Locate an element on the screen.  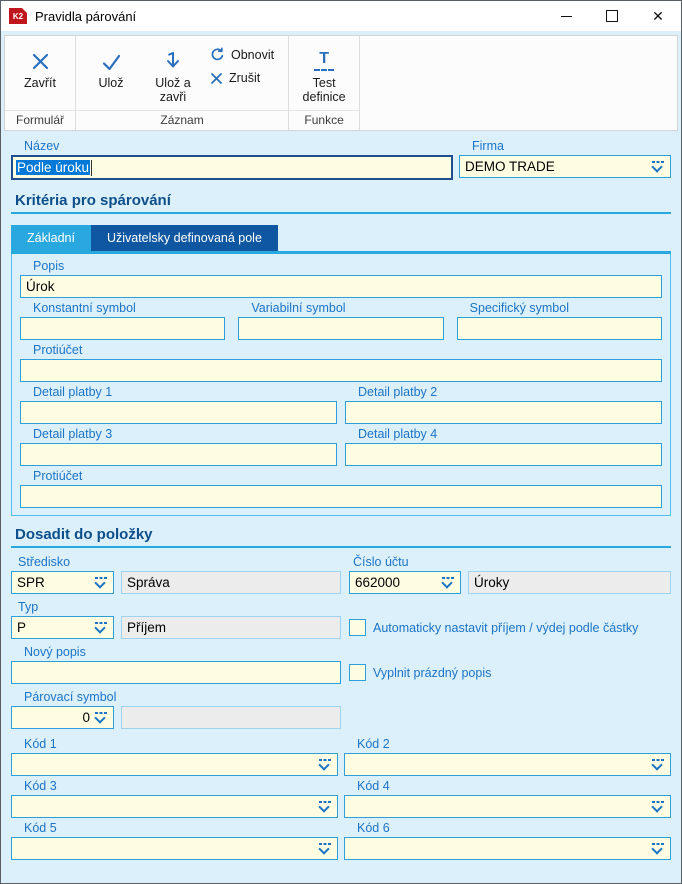
detail-platby-2-input is located at coordinates (503, 412).